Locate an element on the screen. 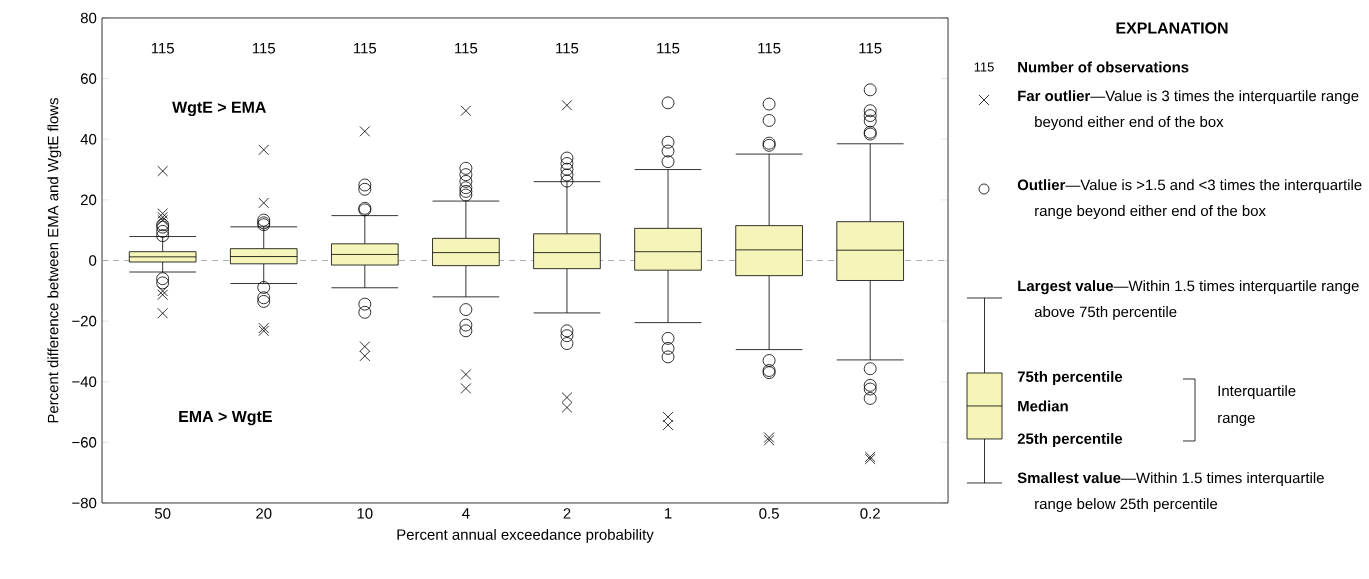 Image resolution: width=1369 pixels, height=579 pixels. legend-title: EXPLANATION is located at coordinates (1172, 28).